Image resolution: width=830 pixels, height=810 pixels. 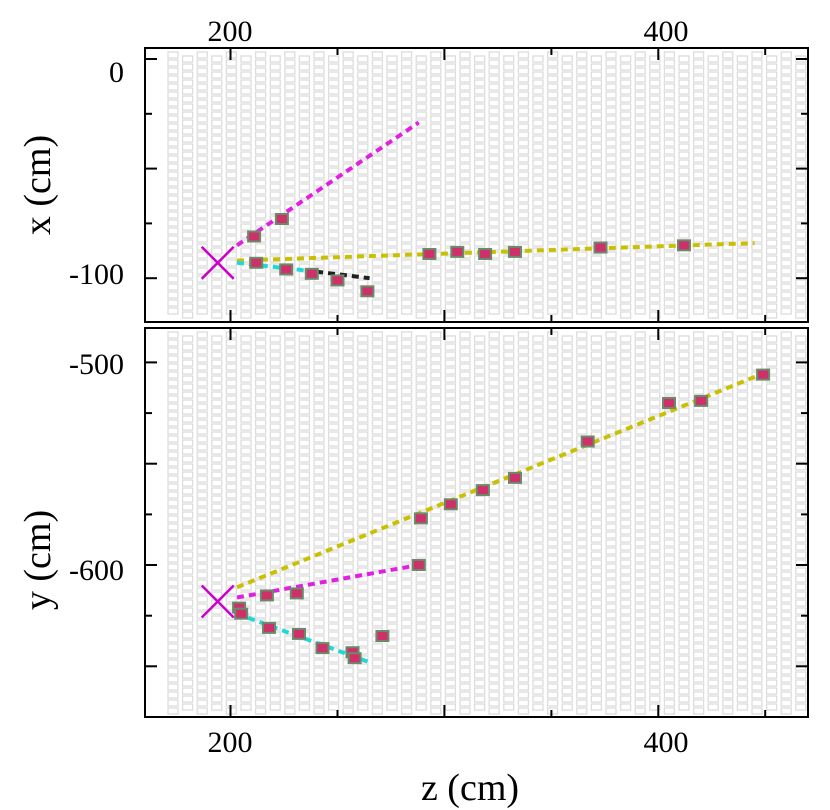 What do you see at coordinates (495, 252) in the screenshot?
I see `top-yellow-track` at bounding box center [495, 252].